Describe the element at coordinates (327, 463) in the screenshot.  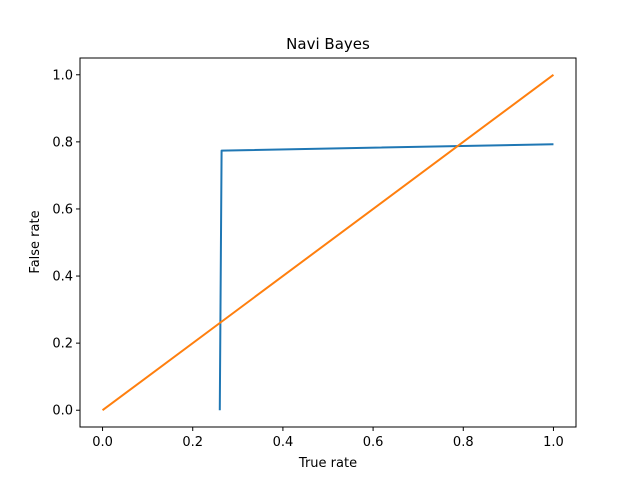
I see `x-axis-label: True rate` at that location.